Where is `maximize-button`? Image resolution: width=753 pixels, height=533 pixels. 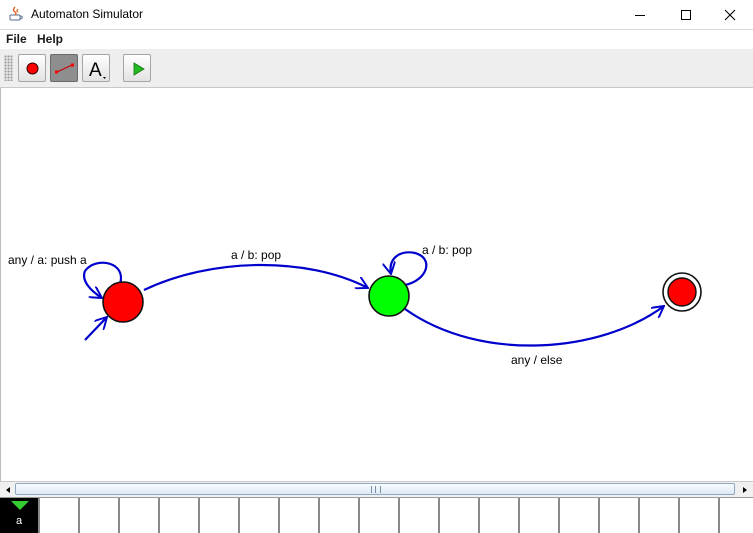 maximize-button is located at coordinates (686, 14).